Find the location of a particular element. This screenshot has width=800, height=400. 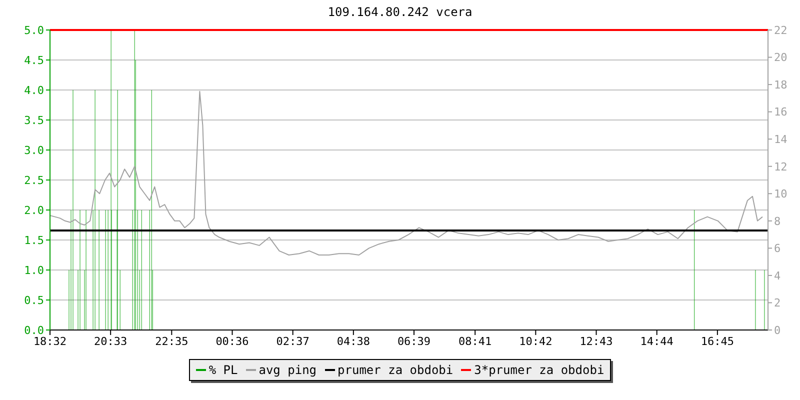

x-tick-label: 22:35 is located at coordinates (171, 341).